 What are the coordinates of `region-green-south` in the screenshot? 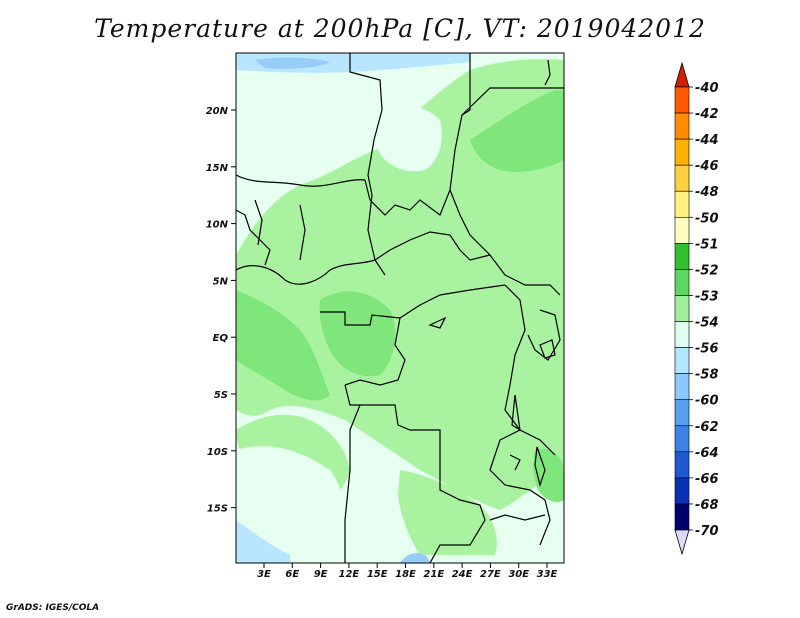 It's located at (447, 512).